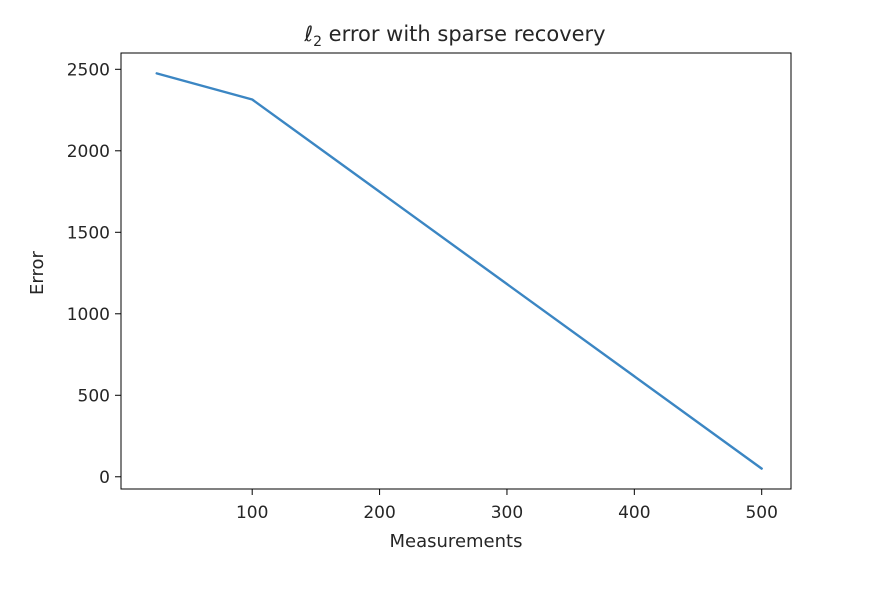 Image resolution: width=870 pixels, height=598 pixels. I want to click on x-axis-ticks: 100 200 300 400 500, so click(507, 506).